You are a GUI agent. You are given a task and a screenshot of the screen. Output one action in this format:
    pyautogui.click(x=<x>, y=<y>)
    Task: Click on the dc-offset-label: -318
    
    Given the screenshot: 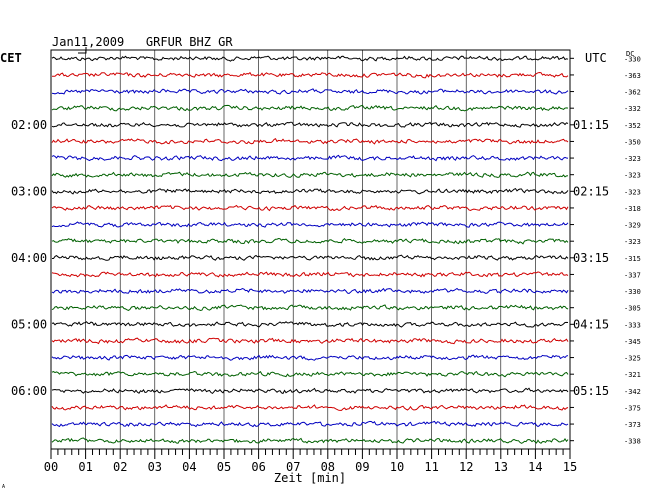 What is the action you would take?
    pyautogui.click(x=632, y=209)
    